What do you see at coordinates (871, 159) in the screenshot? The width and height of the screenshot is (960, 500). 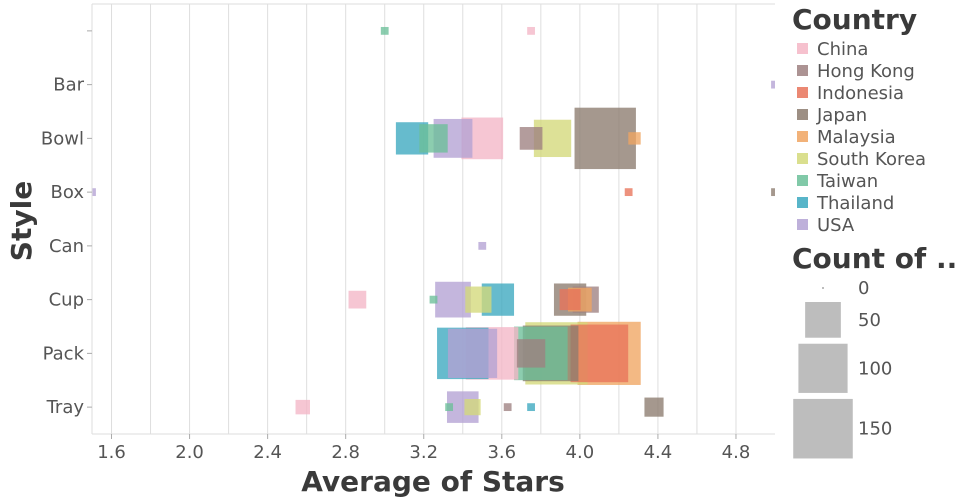 I see `legend-label-south-korea: South Korea` at bounding box center [871, 159].